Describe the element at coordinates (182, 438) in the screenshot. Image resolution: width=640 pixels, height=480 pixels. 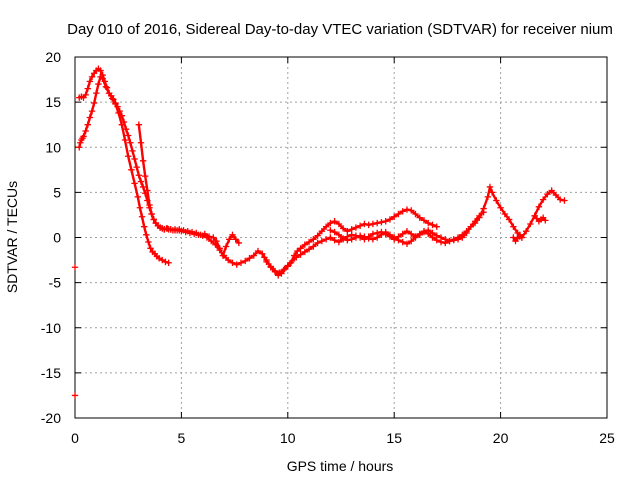
I see `x-tick-label: 5` at that location.